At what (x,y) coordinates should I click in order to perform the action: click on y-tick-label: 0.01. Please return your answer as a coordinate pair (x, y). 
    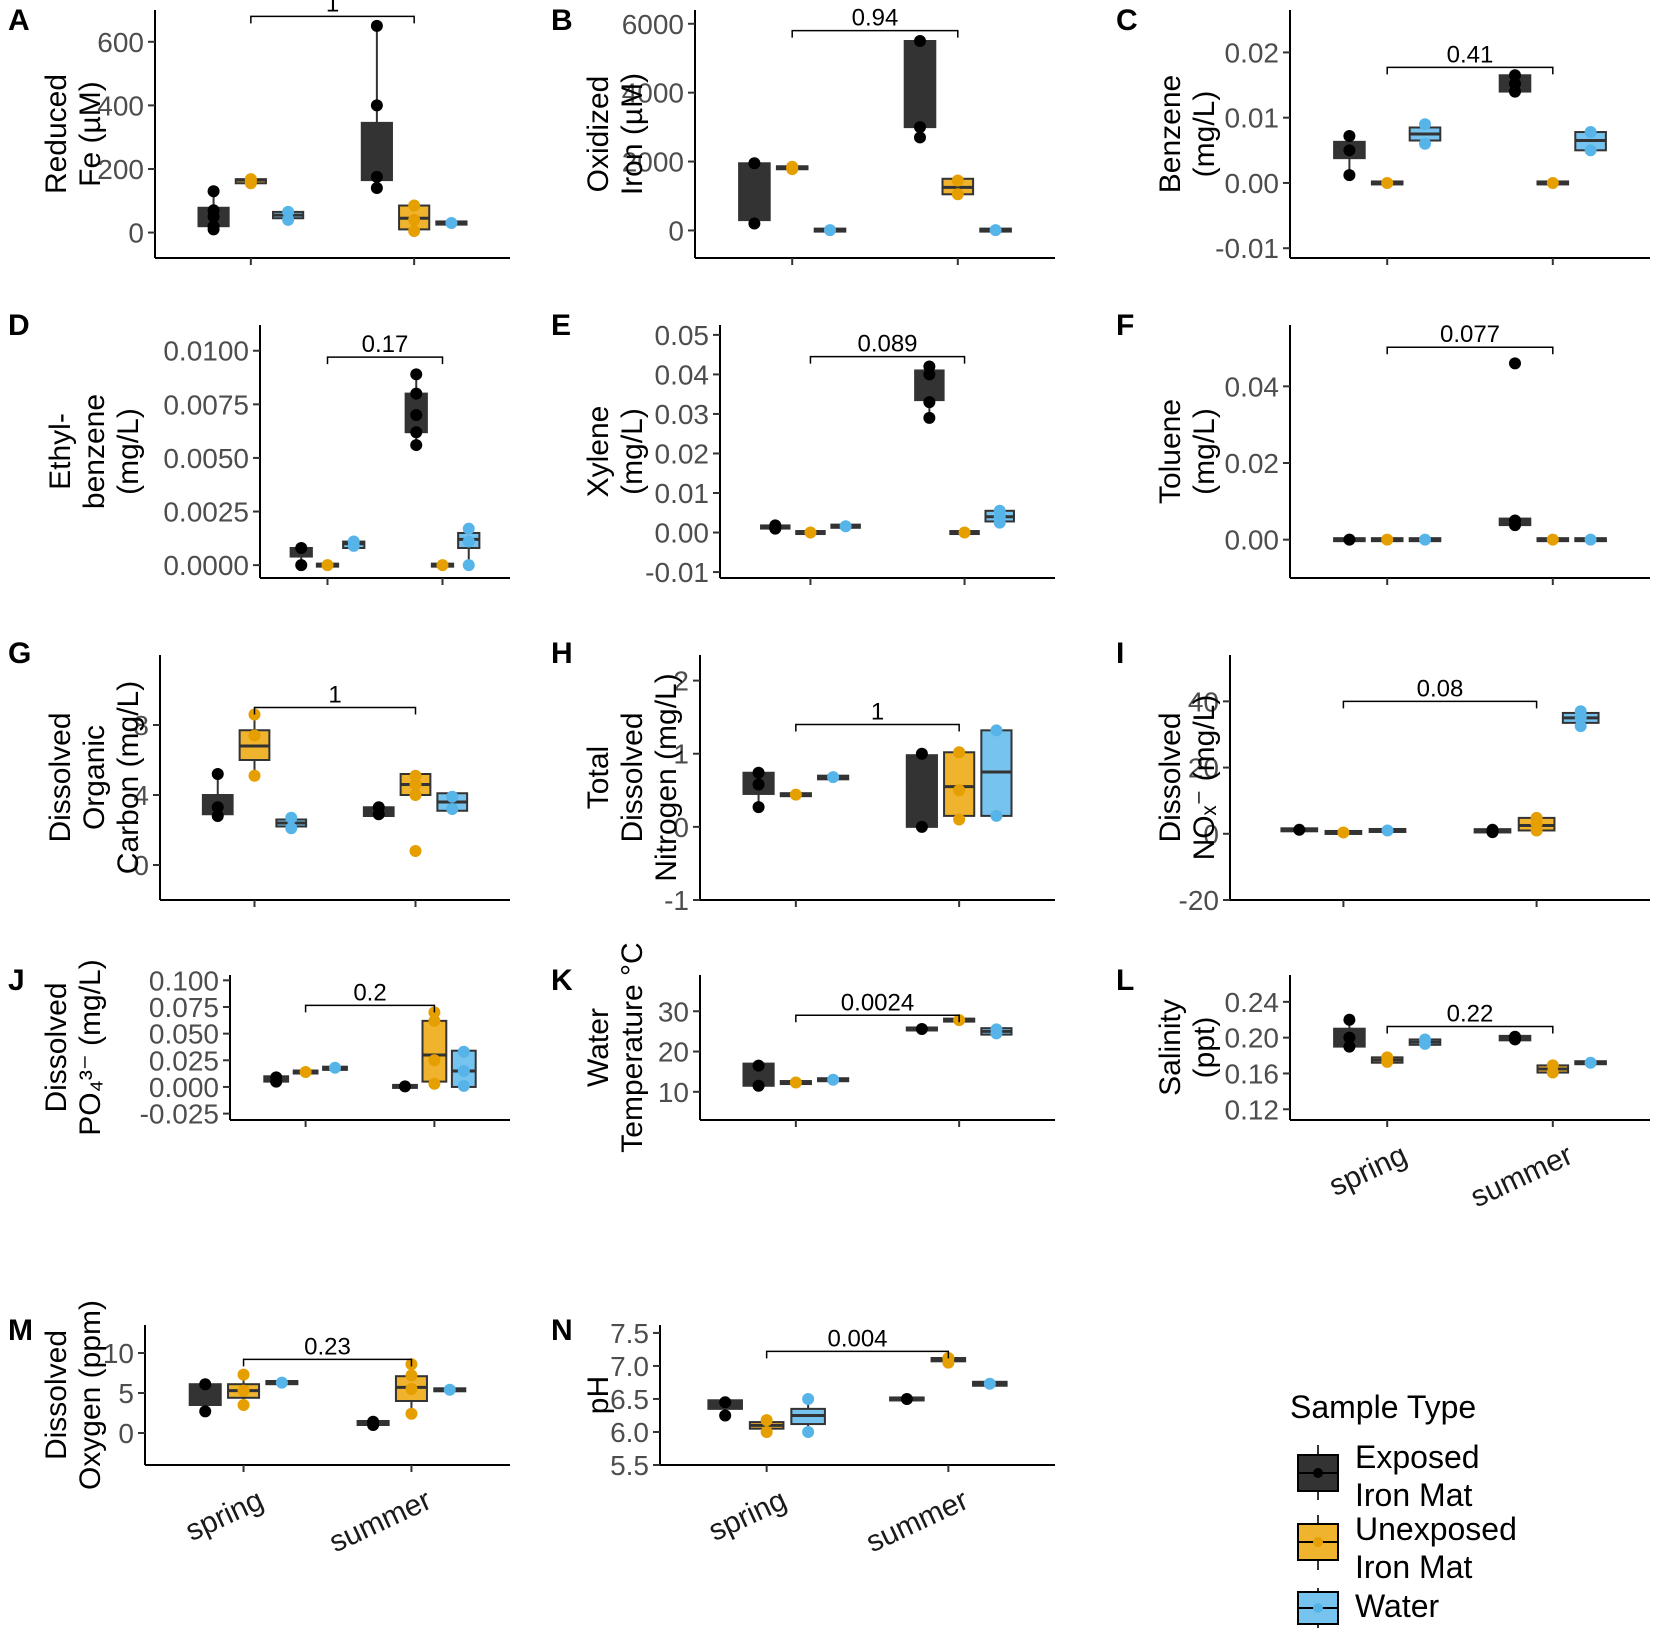
    Looking at the image, I should click on (1252, 118).